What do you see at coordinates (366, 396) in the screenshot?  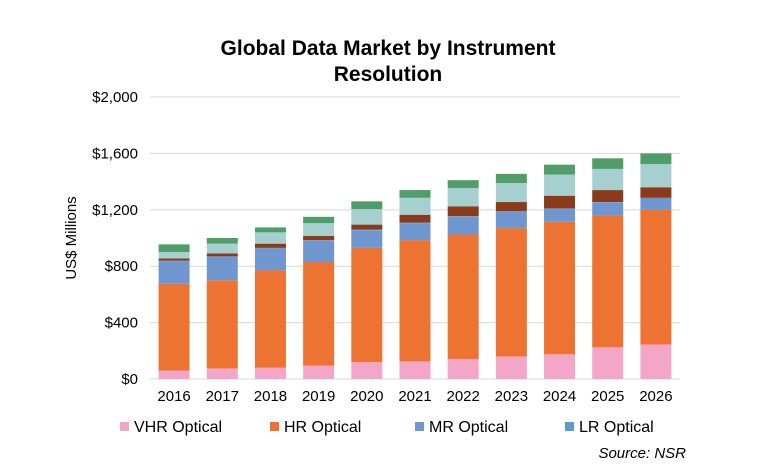 I see `x-tick-label: 2020` at bounding box center [366, 396].